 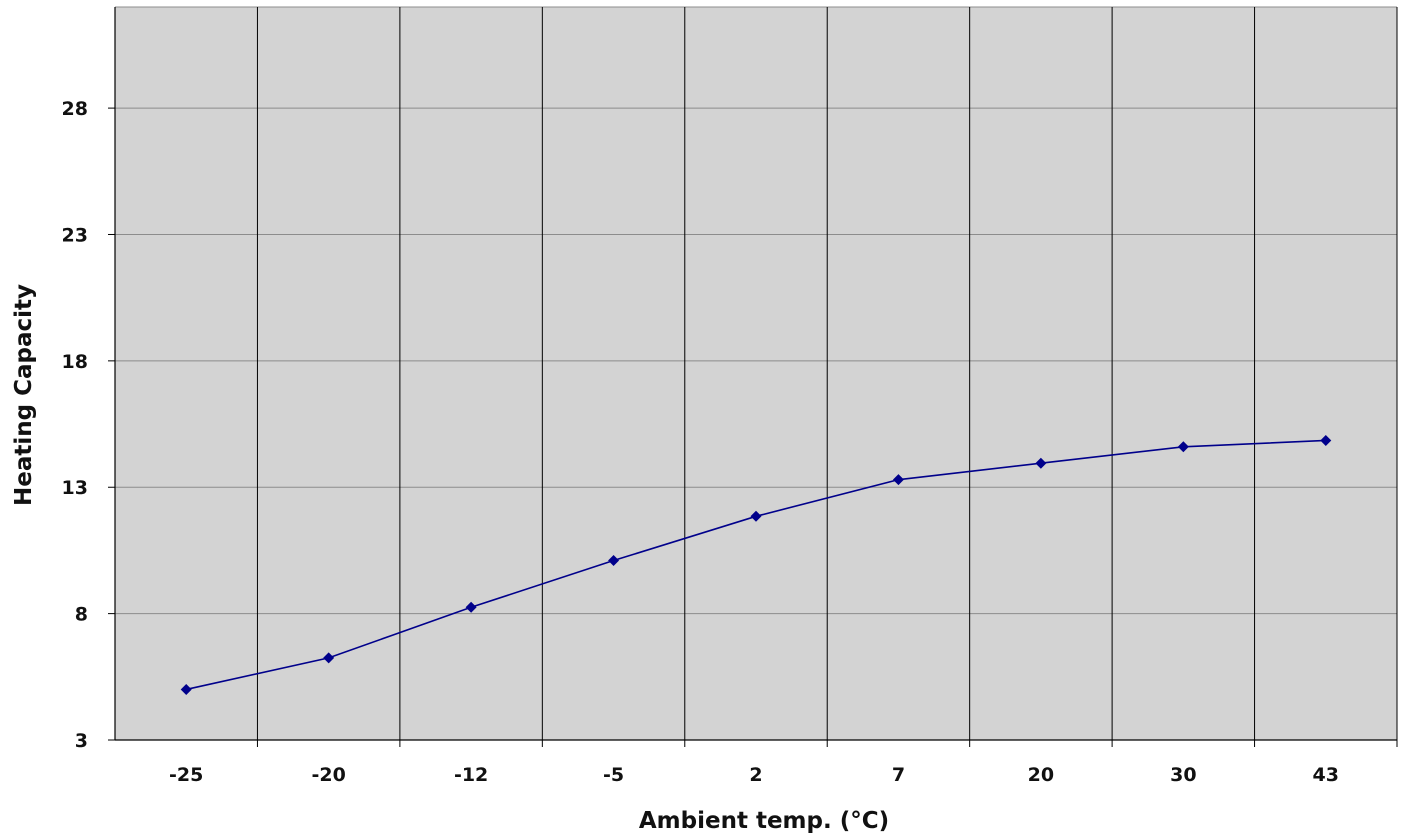 I want to click on x-tick-label: -5, so click(x=613, y=775).